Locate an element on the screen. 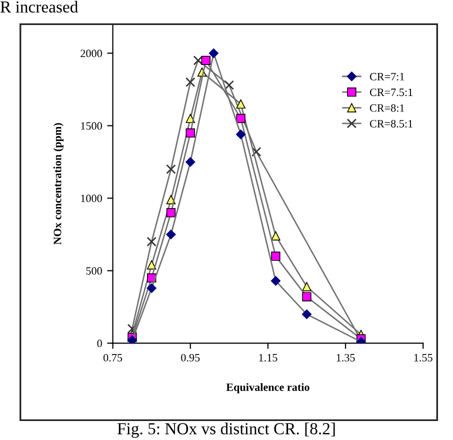  legend-label: CR=7.5:1 is located at coordinates (391, 92).